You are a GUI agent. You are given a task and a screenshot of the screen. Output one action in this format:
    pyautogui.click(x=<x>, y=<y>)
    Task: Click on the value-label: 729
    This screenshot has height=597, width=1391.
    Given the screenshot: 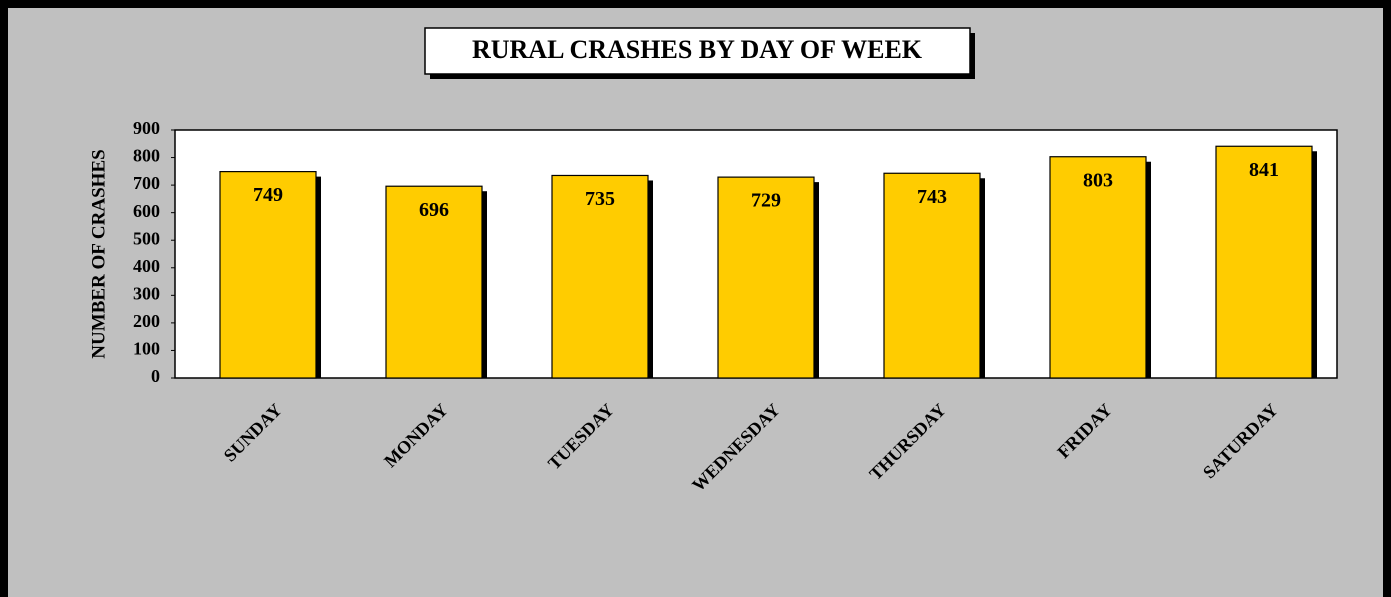 What is the action you would take?
    pyautogui.click(x=766, y=201)
    